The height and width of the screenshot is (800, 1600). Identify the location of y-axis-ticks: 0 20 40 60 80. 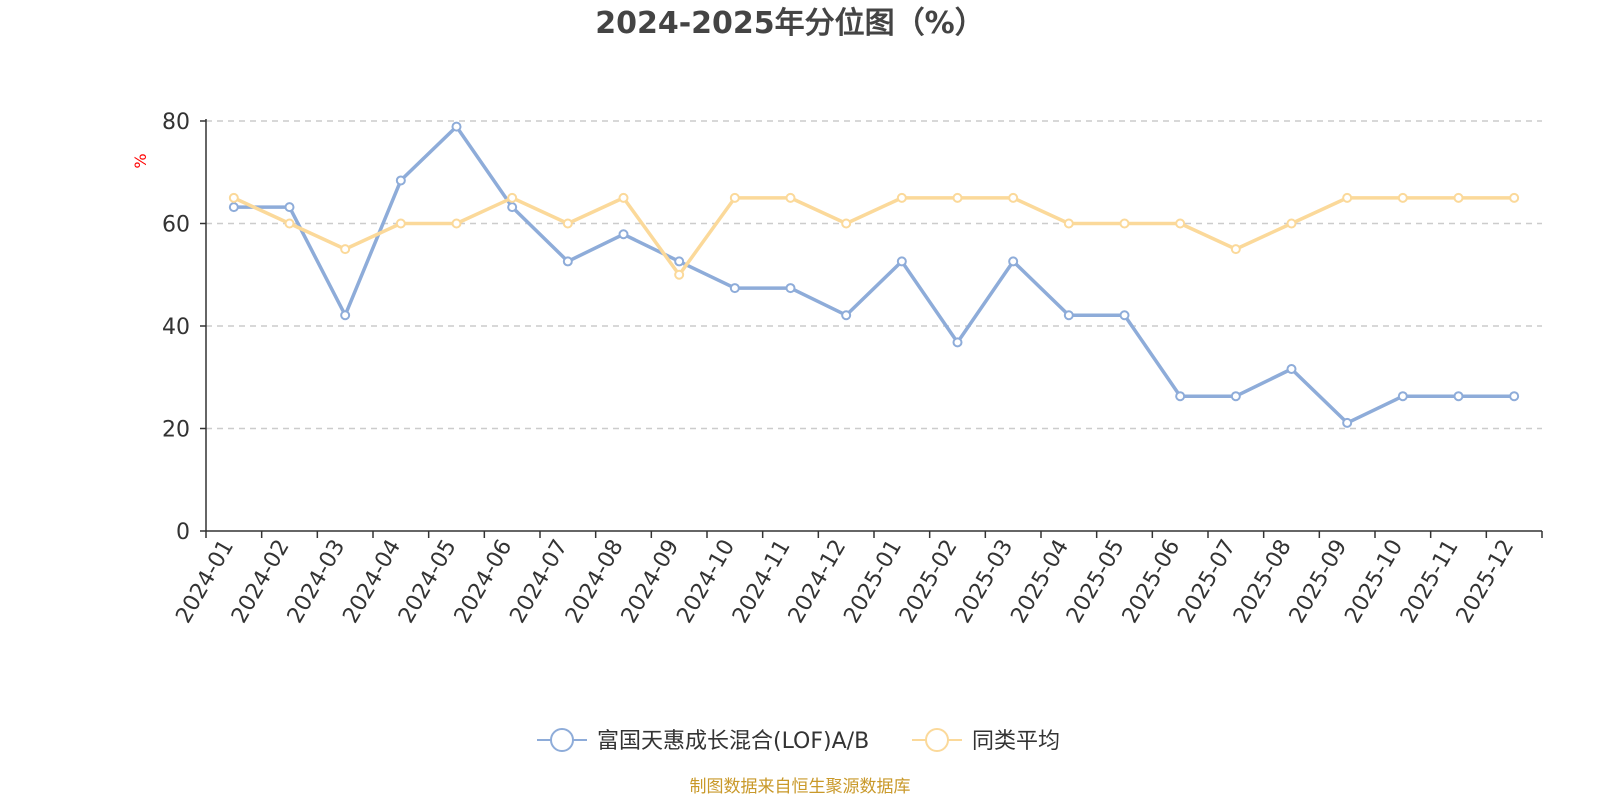
(184, 327).